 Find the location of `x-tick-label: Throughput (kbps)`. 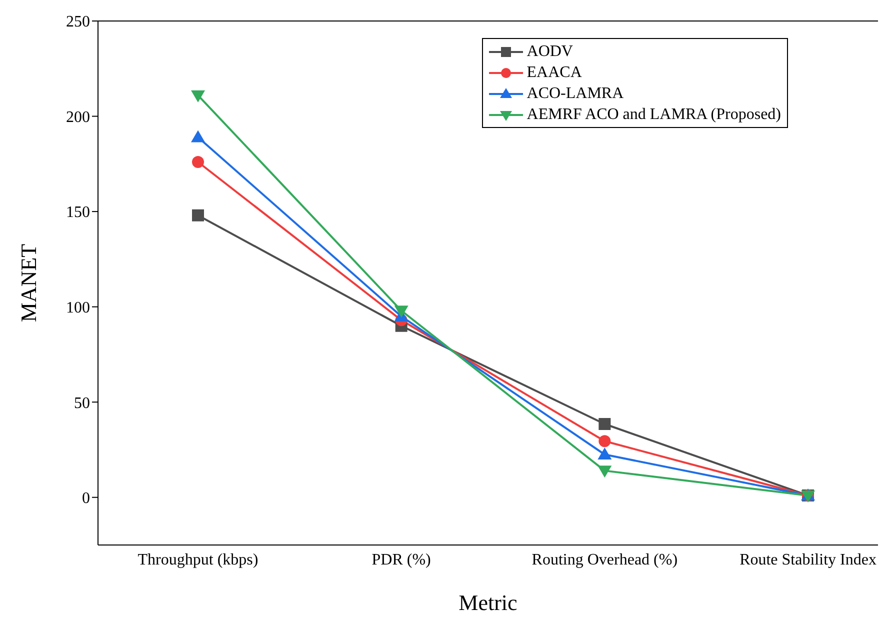

x-tick-label: Throughput (kbps) is located at coordinates (198, 559).